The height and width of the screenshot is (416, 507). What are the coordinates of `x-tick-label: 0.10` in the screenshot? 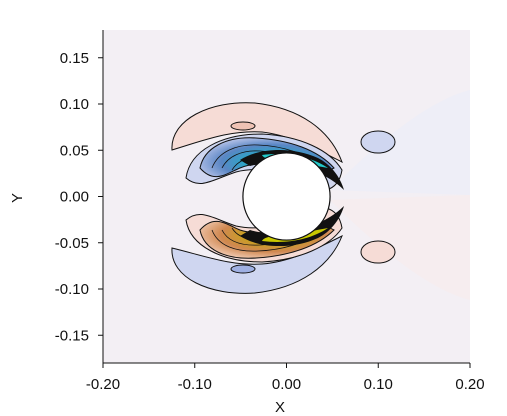 It's located at (378, 384).